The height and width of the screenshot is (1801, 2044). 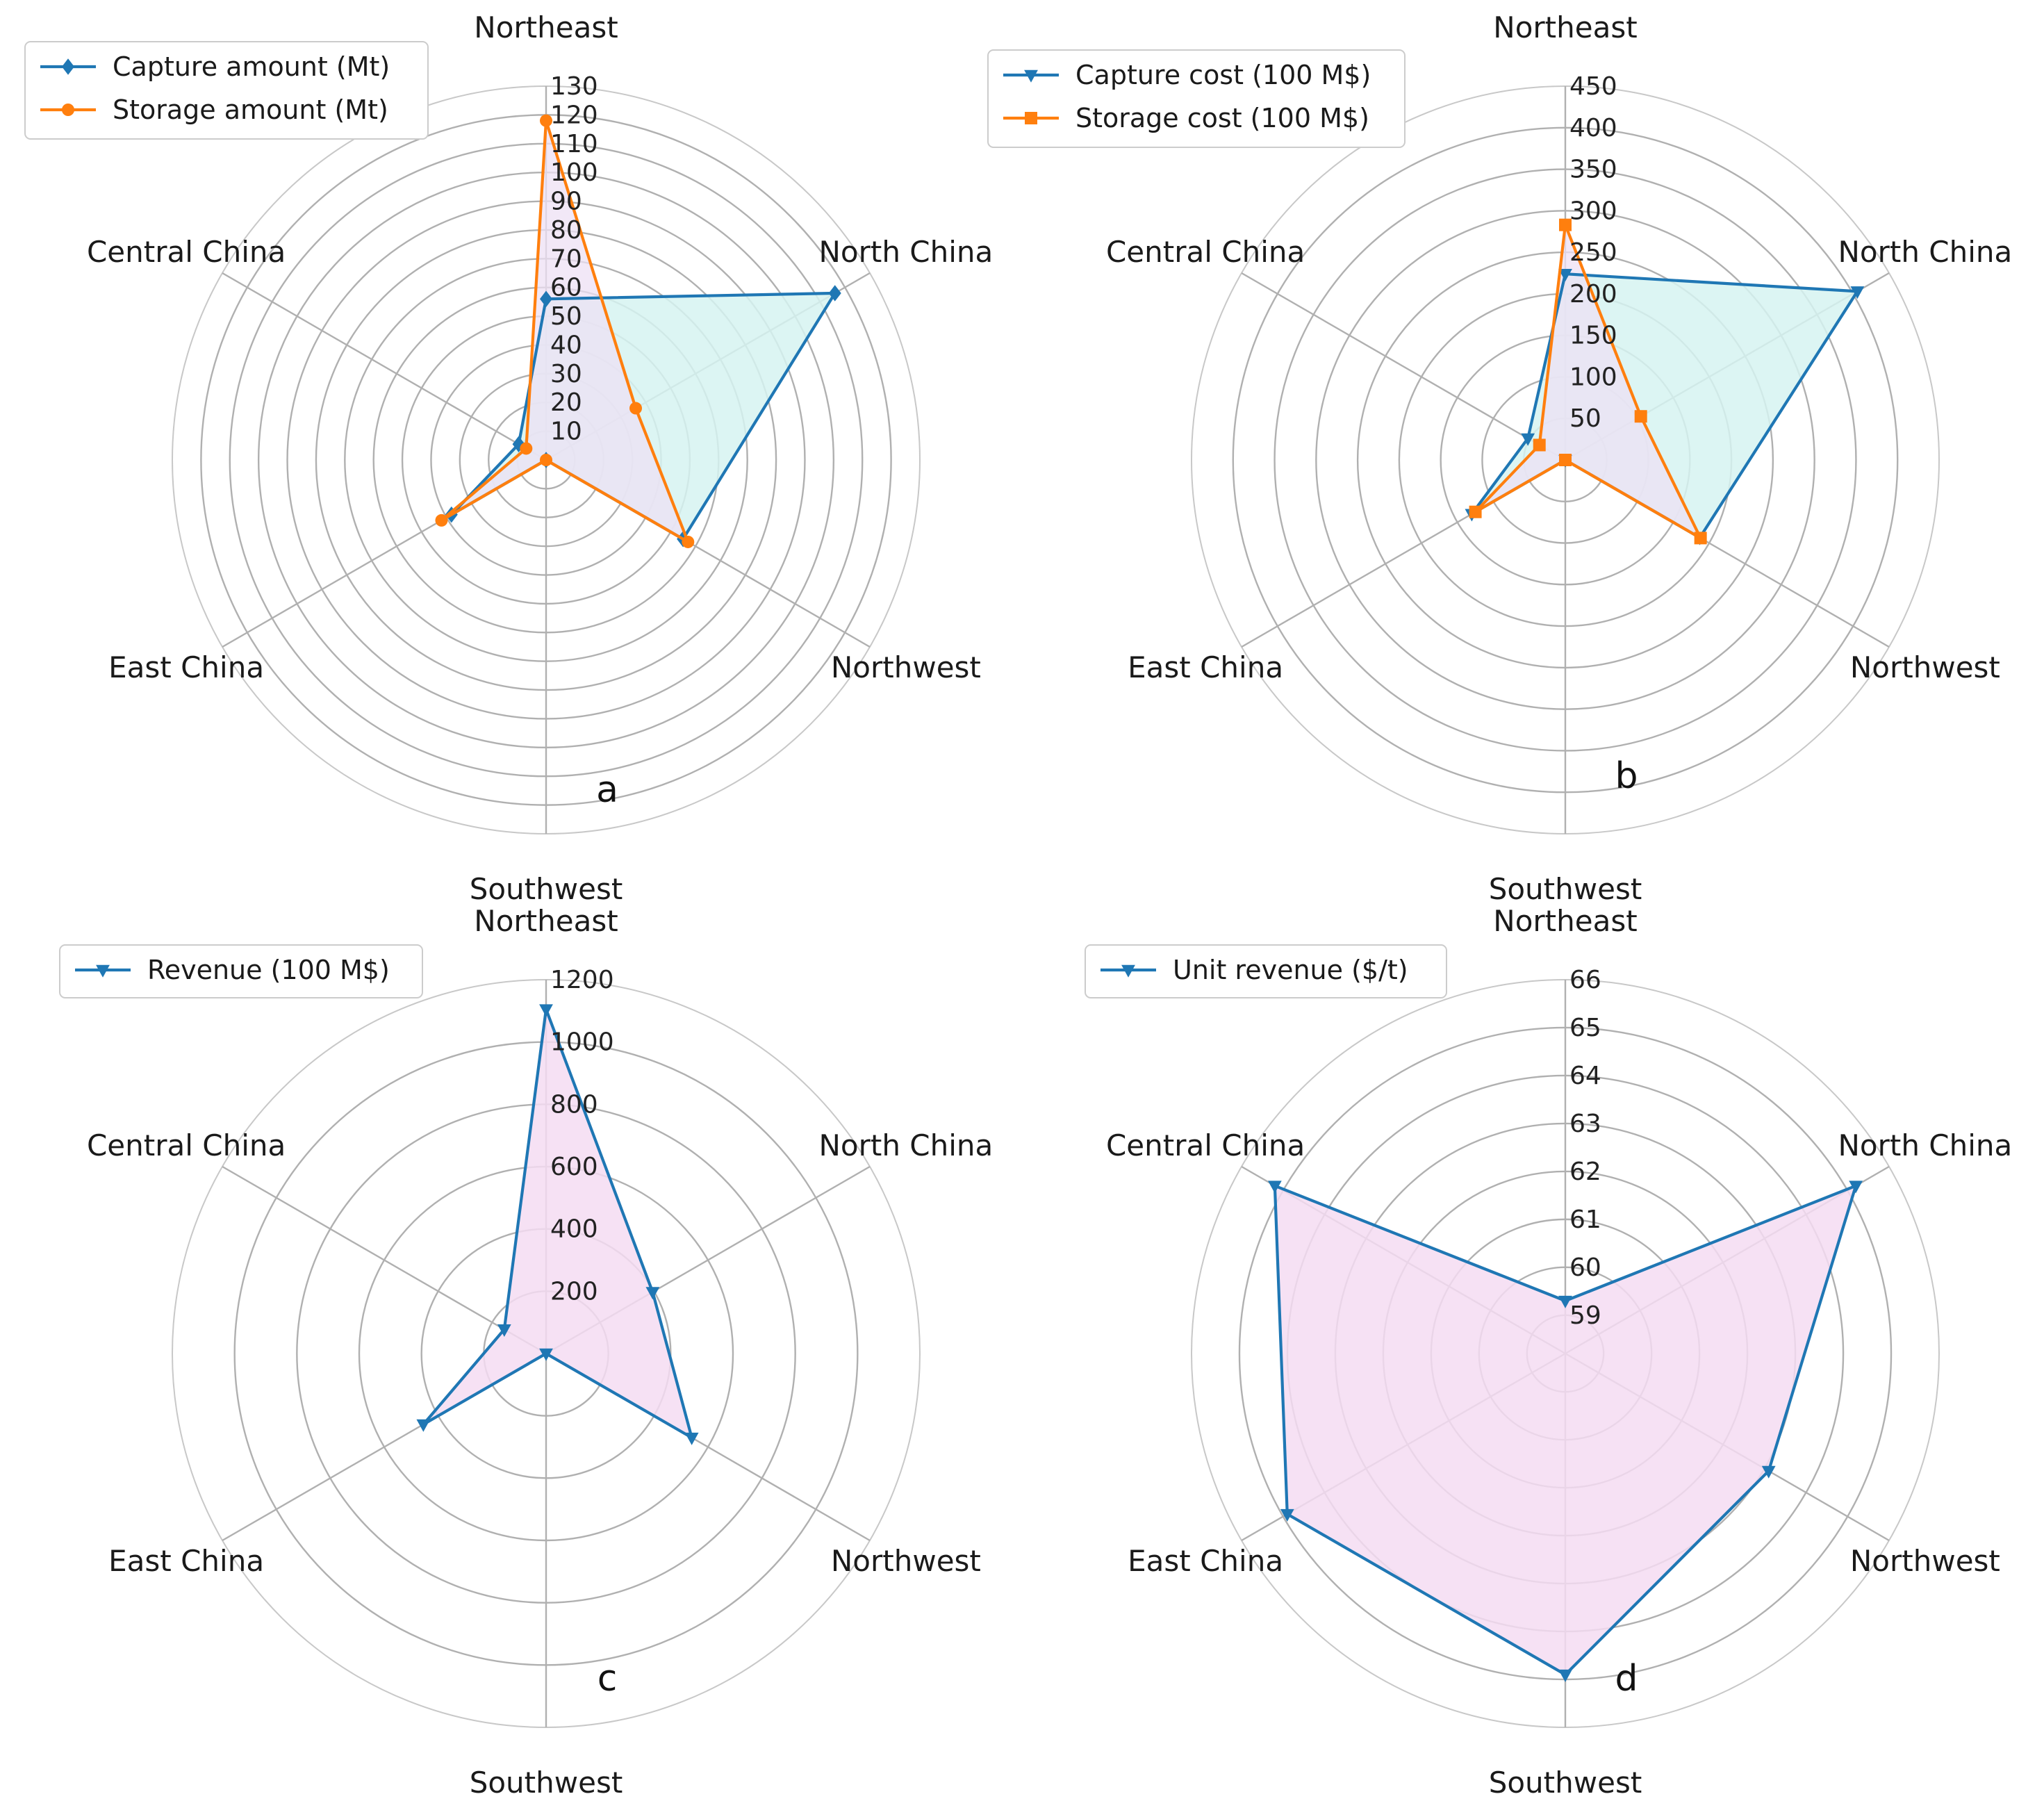 I want to click on radial-tick-label: 110, so click(x=574, y=144).